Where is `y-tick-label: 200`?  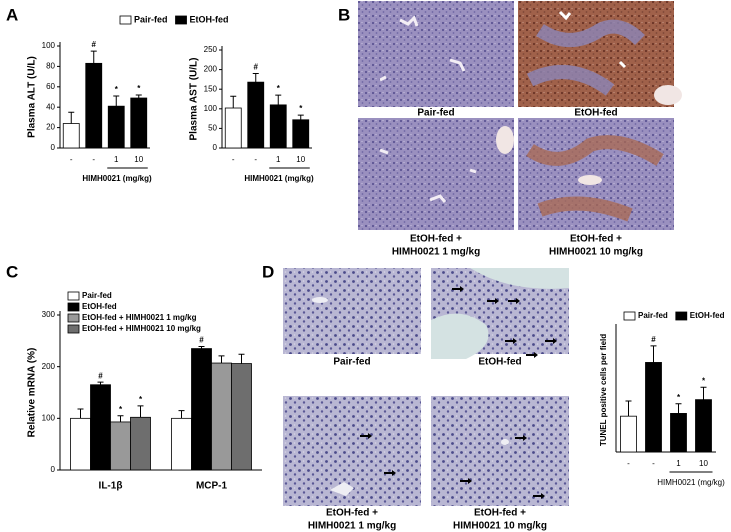
y-tick-label: 200 is located at coordinates (211, 69).